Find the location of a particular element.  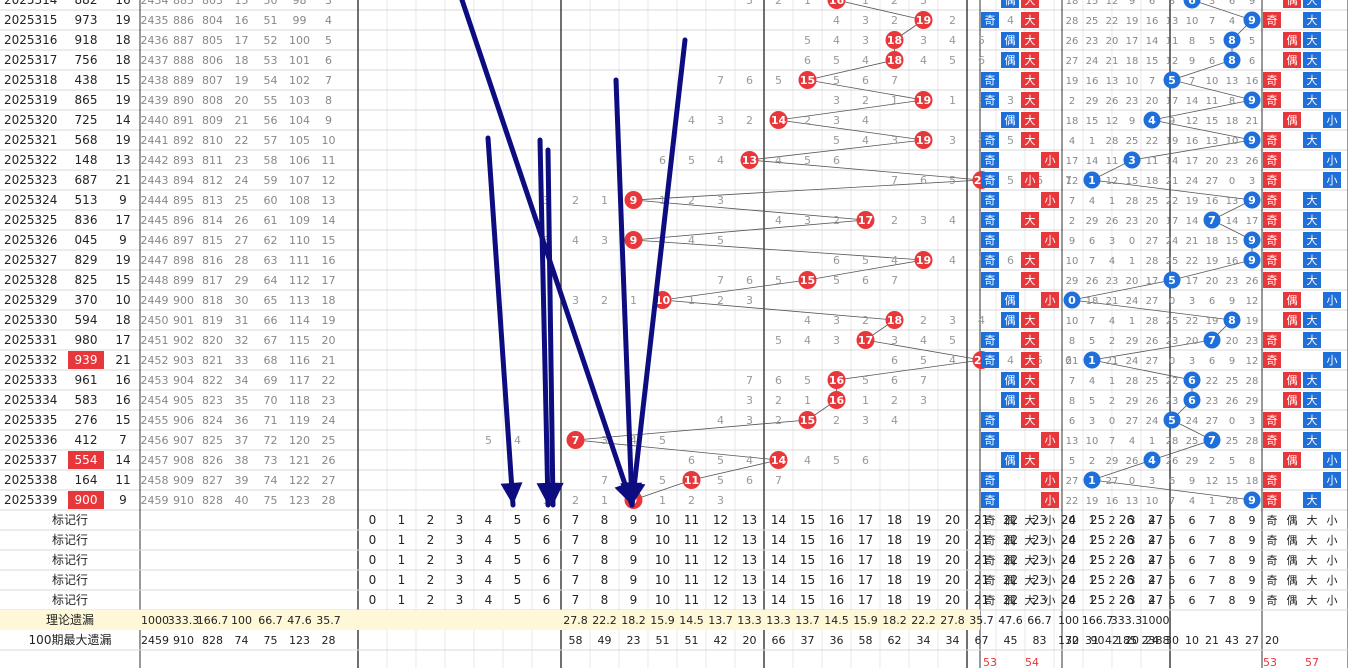

marker-sum-col: 20 is located at coordinates (952, 600).